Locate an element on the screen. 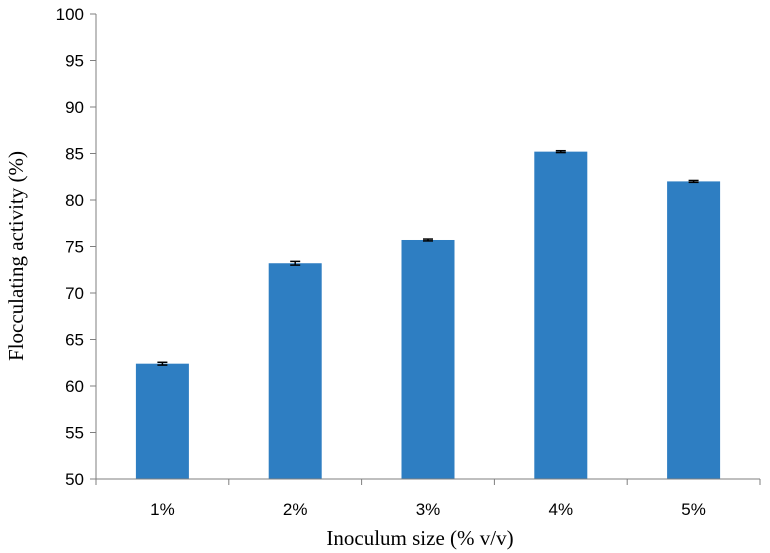 The height and width of the screenshot is (553, 770). y-tick-label: 85 is located at coordinates (74, 154).